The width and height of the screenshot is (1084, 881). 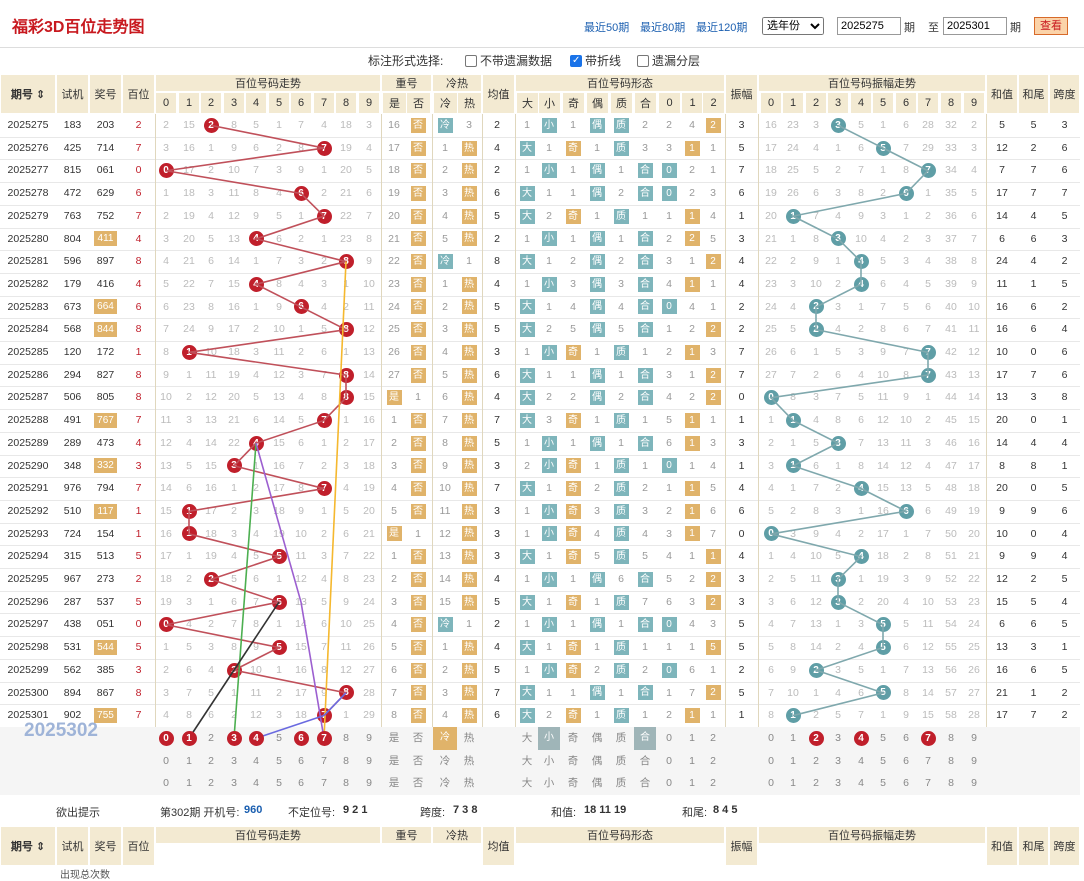 What do you see at coordinates (793, 26) in the screenshot?
I see `year-select: 选年份` at bounding box center [793, 26].